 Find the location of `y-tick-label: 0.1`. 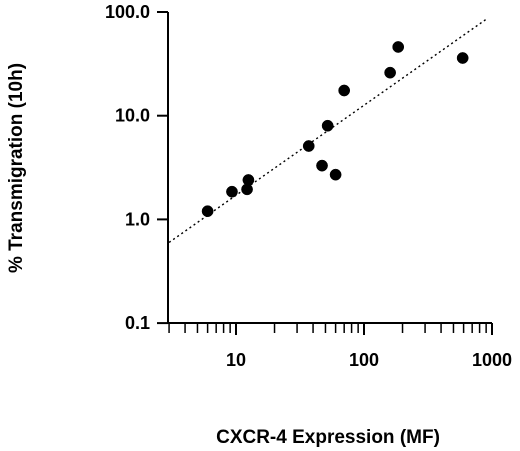

y-tick-label: 0.1 is located at coordinates (137, 323).